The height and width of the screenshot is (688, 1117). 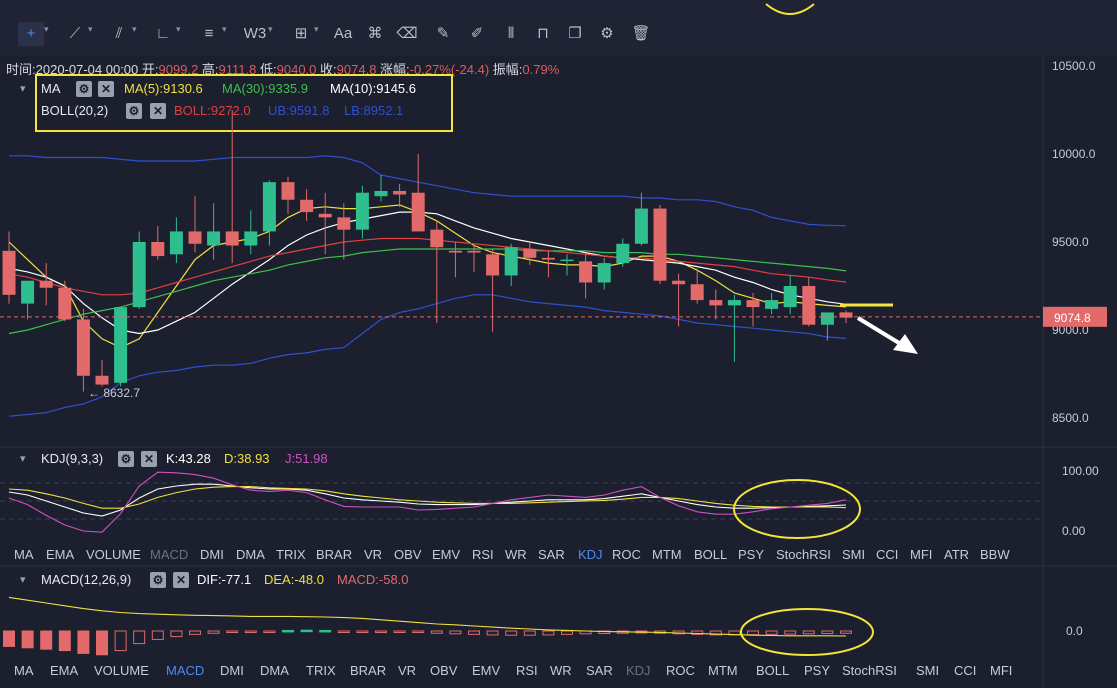 What do you see at coordinates (209, 33) in the screenshot?
I see `horizontal-lines-icon: ≡` at bounding box center [209, 33].